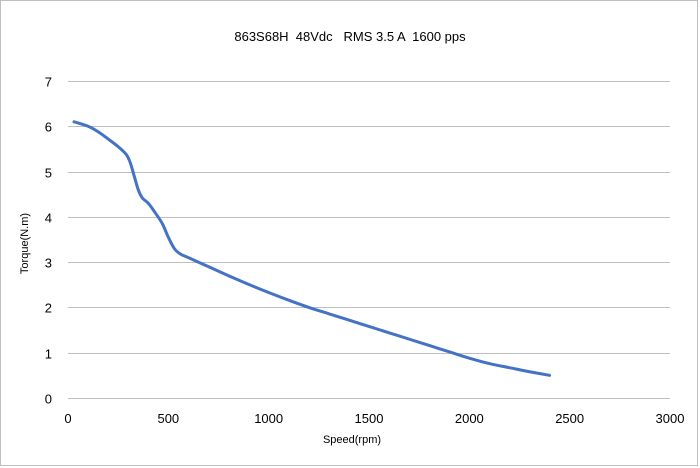 This screenshot has height=468, width=700. Describe the element at coordinates (168, 418) in the screenshot. I see `x-tick-label: 500` at that location.